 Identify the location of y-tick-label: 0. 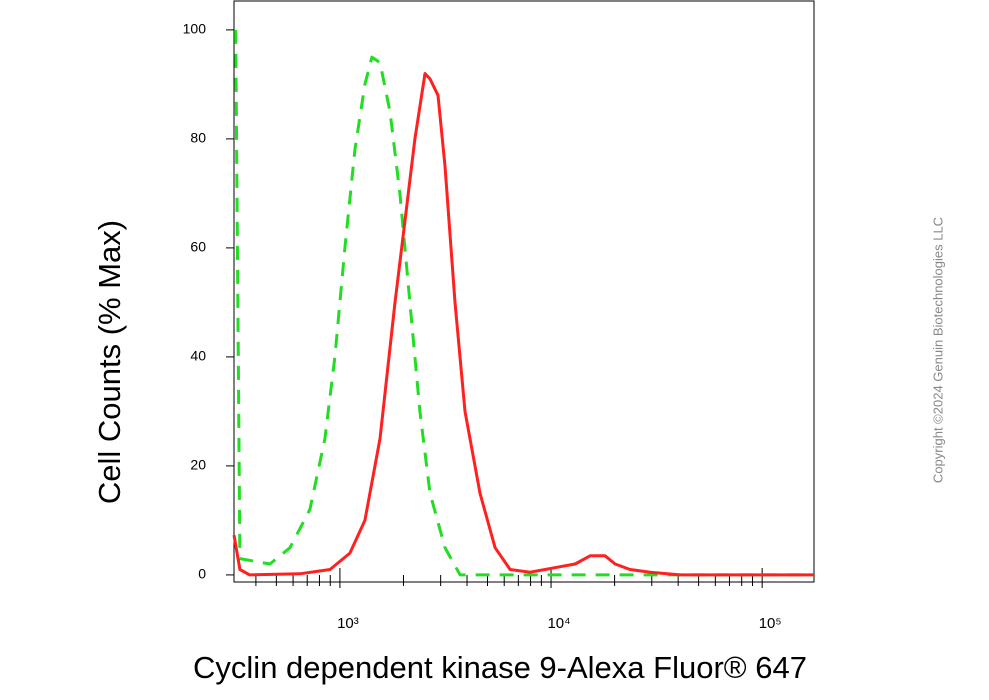
(202, 574).